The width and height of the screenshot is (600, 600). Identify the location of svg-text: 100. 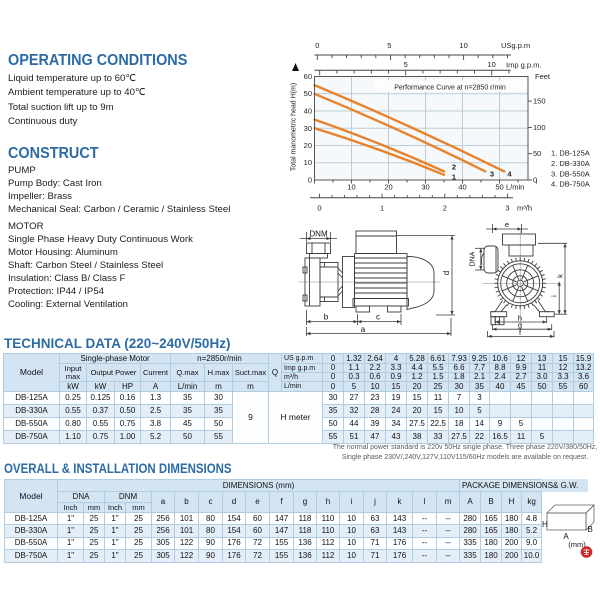
(539, 127).